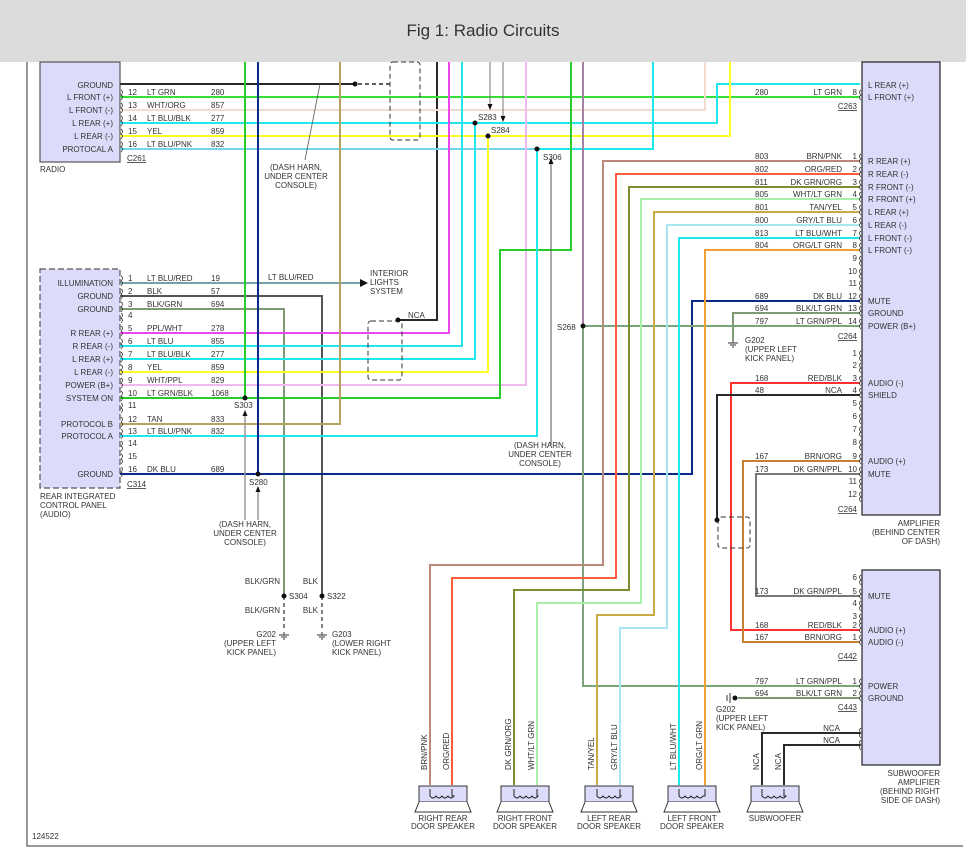 Image resolution: width=966 pixels, height=861 pixels. Describe the element at coordinates (887, 225) in the screenshot. I see `pin-function: L REAR (-)` at that location.